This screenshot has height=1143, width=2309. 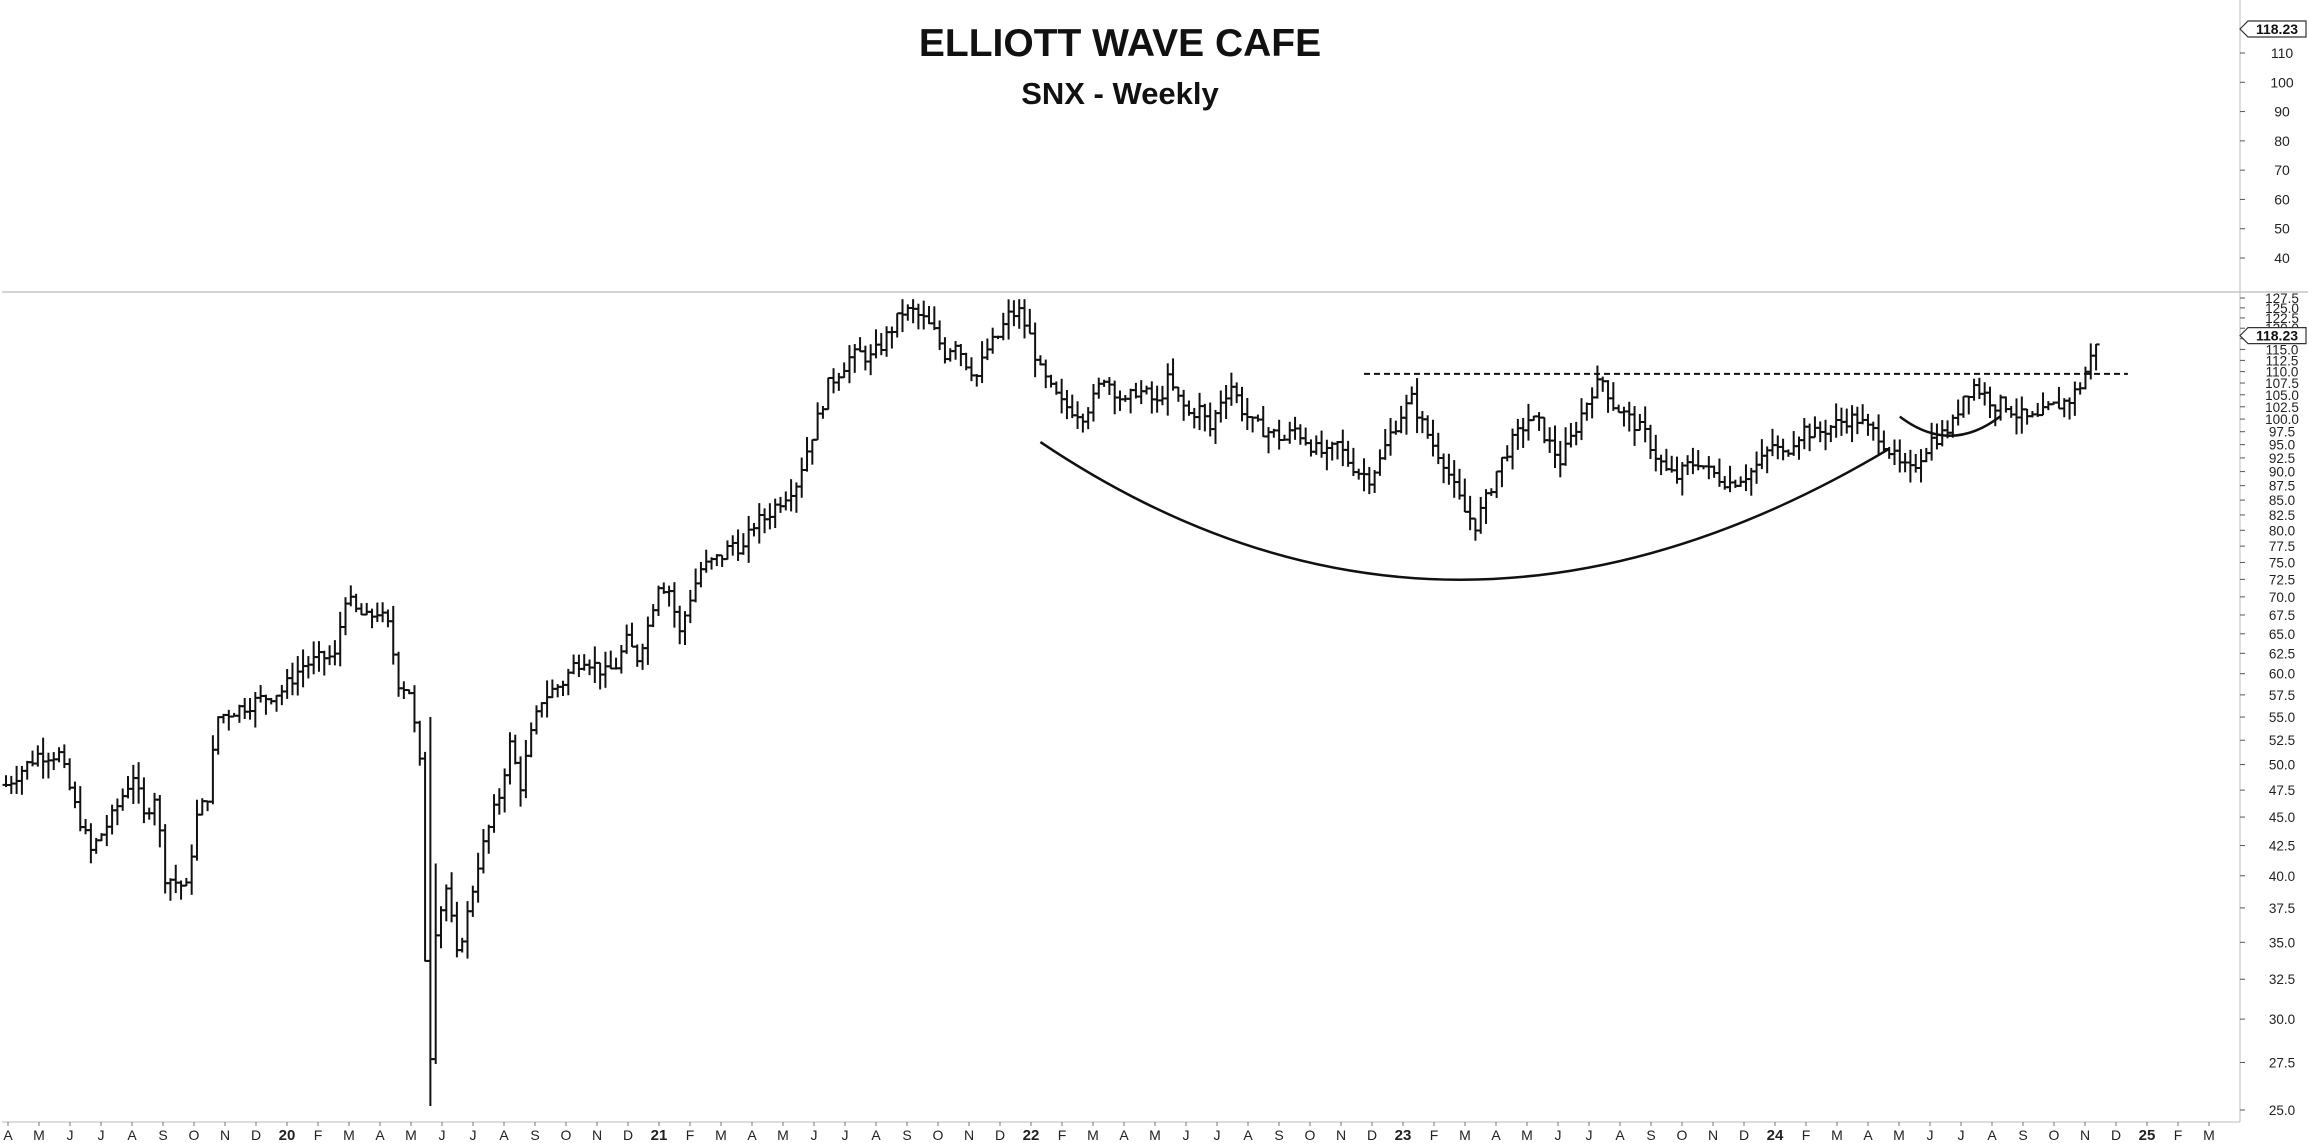 I want to click on lower-y-tick-label: 100.0, so click(x=2282, y=419).